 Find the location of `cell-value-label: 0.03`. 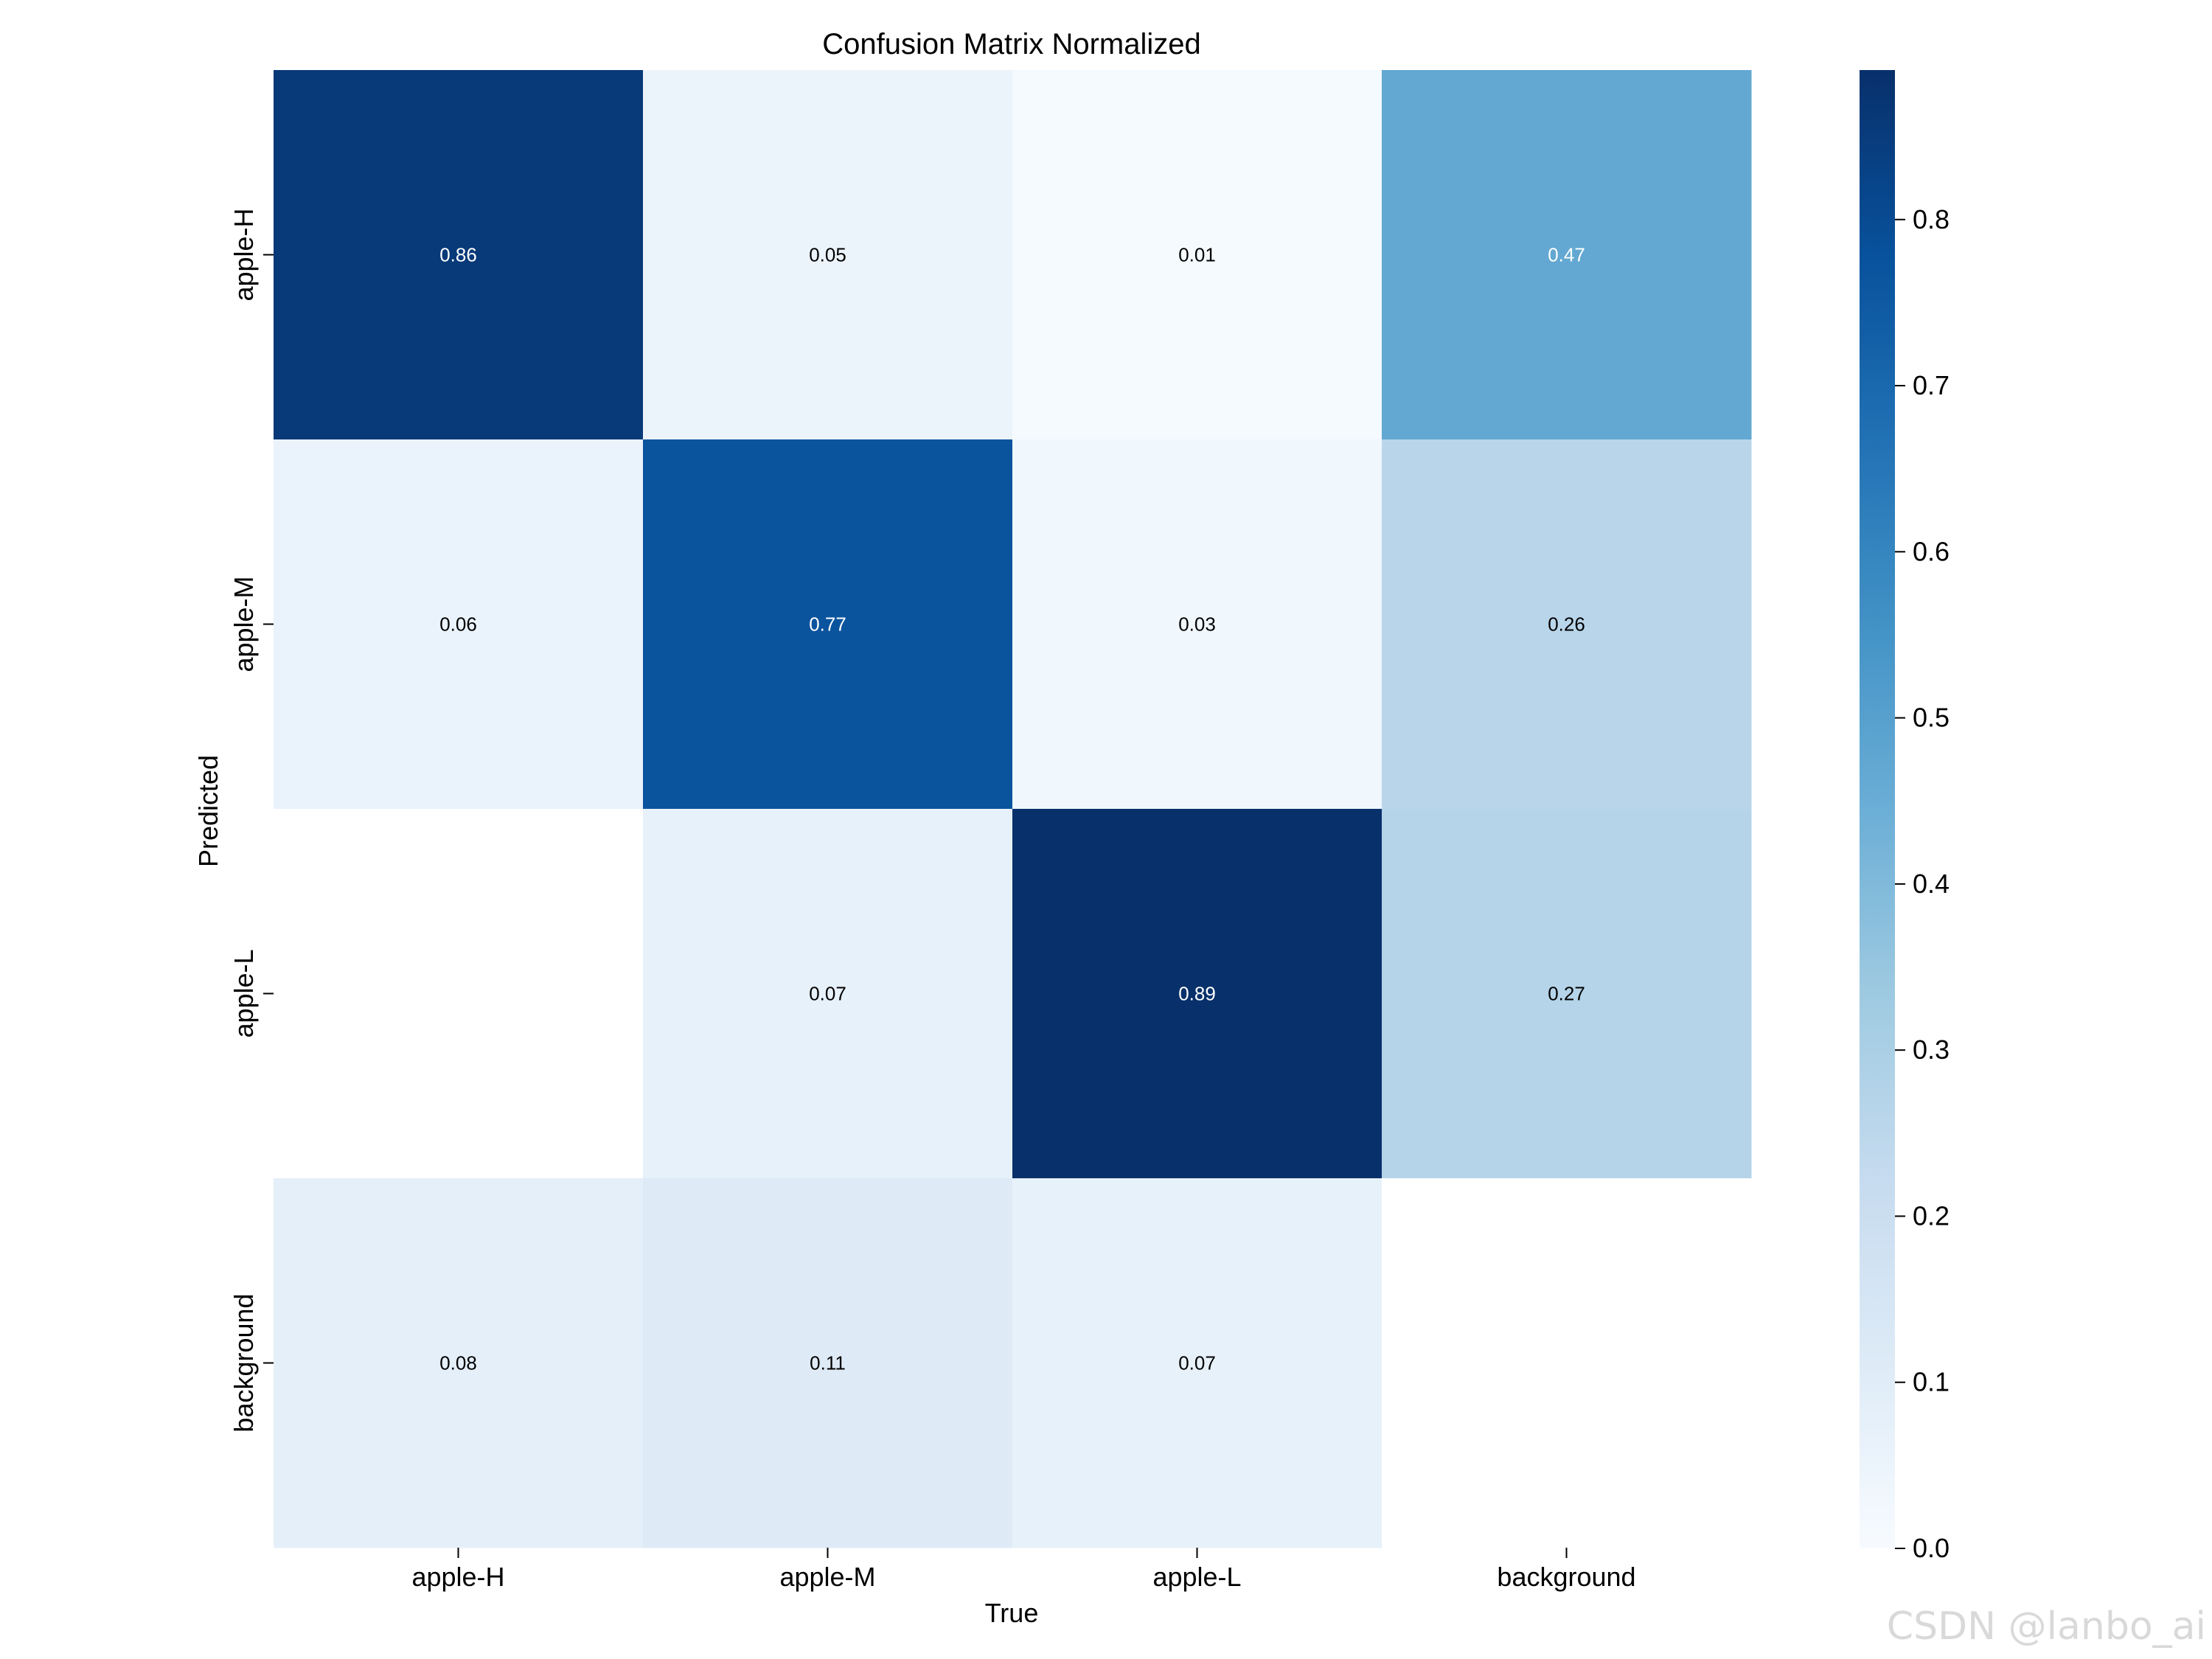

cell-value-label: 0.03 is located at coordinates (1197, 624).